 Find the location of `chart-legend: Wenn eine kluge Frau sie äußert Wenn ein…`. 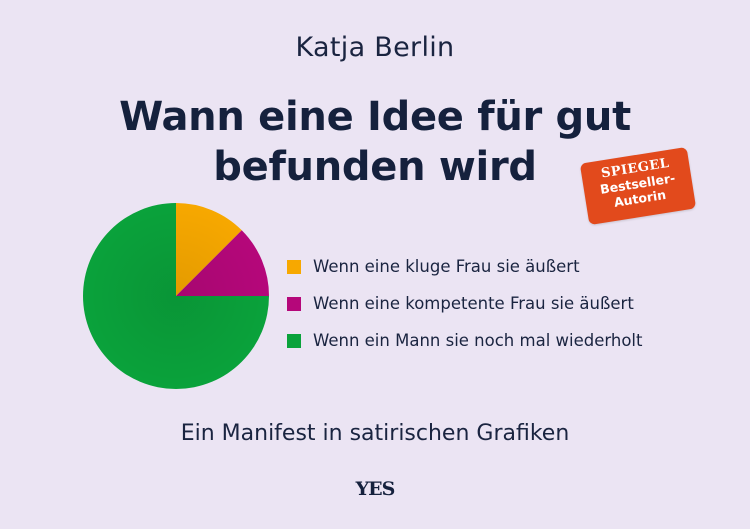

chart-legend: Wenn eine kluge Frau sie äußert Wenn ein… is located at coordinates (464, 303).